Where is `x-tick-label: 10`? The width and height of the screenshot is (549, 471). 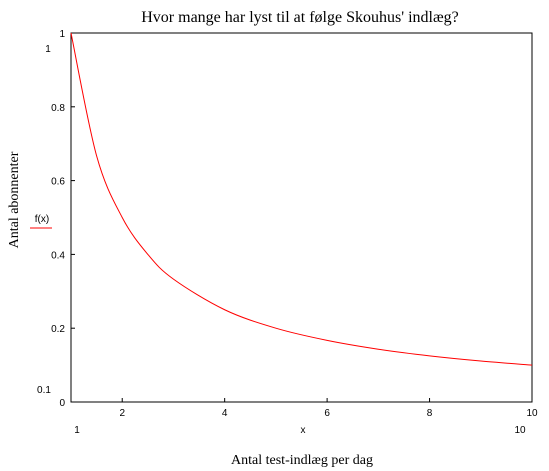
x-tick-label: 10 is located at coordinates (532, 413).